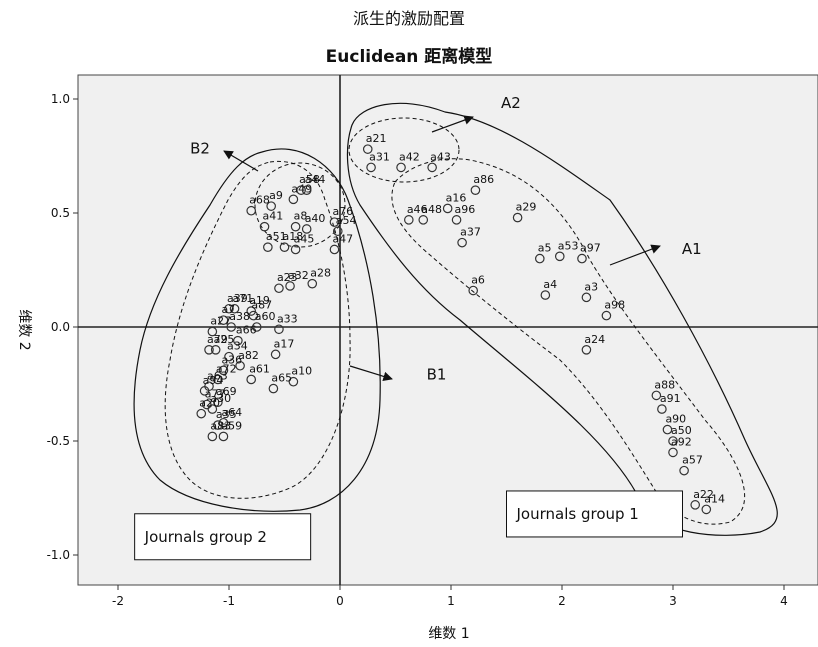 The image size is (818, 647). I want to click on point-label: a35, so click(226, 414).